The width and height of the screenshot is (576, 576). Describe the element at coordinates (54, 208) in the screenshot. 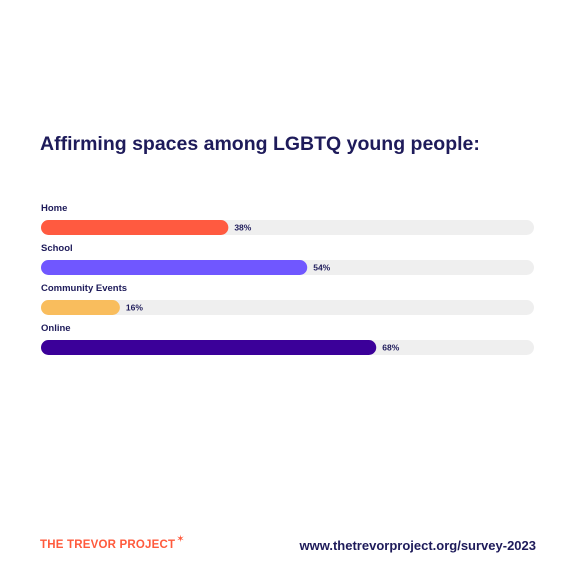

I see `category-label: Home` at that location.